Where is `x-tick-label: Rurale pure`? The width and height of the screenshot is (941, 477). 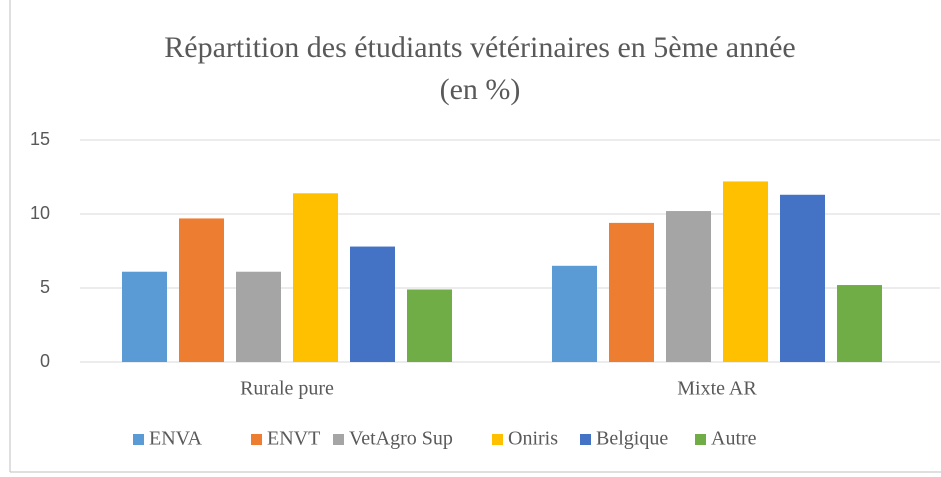 x-tick-label: Rurale pure is located at coordinates (287, 389).